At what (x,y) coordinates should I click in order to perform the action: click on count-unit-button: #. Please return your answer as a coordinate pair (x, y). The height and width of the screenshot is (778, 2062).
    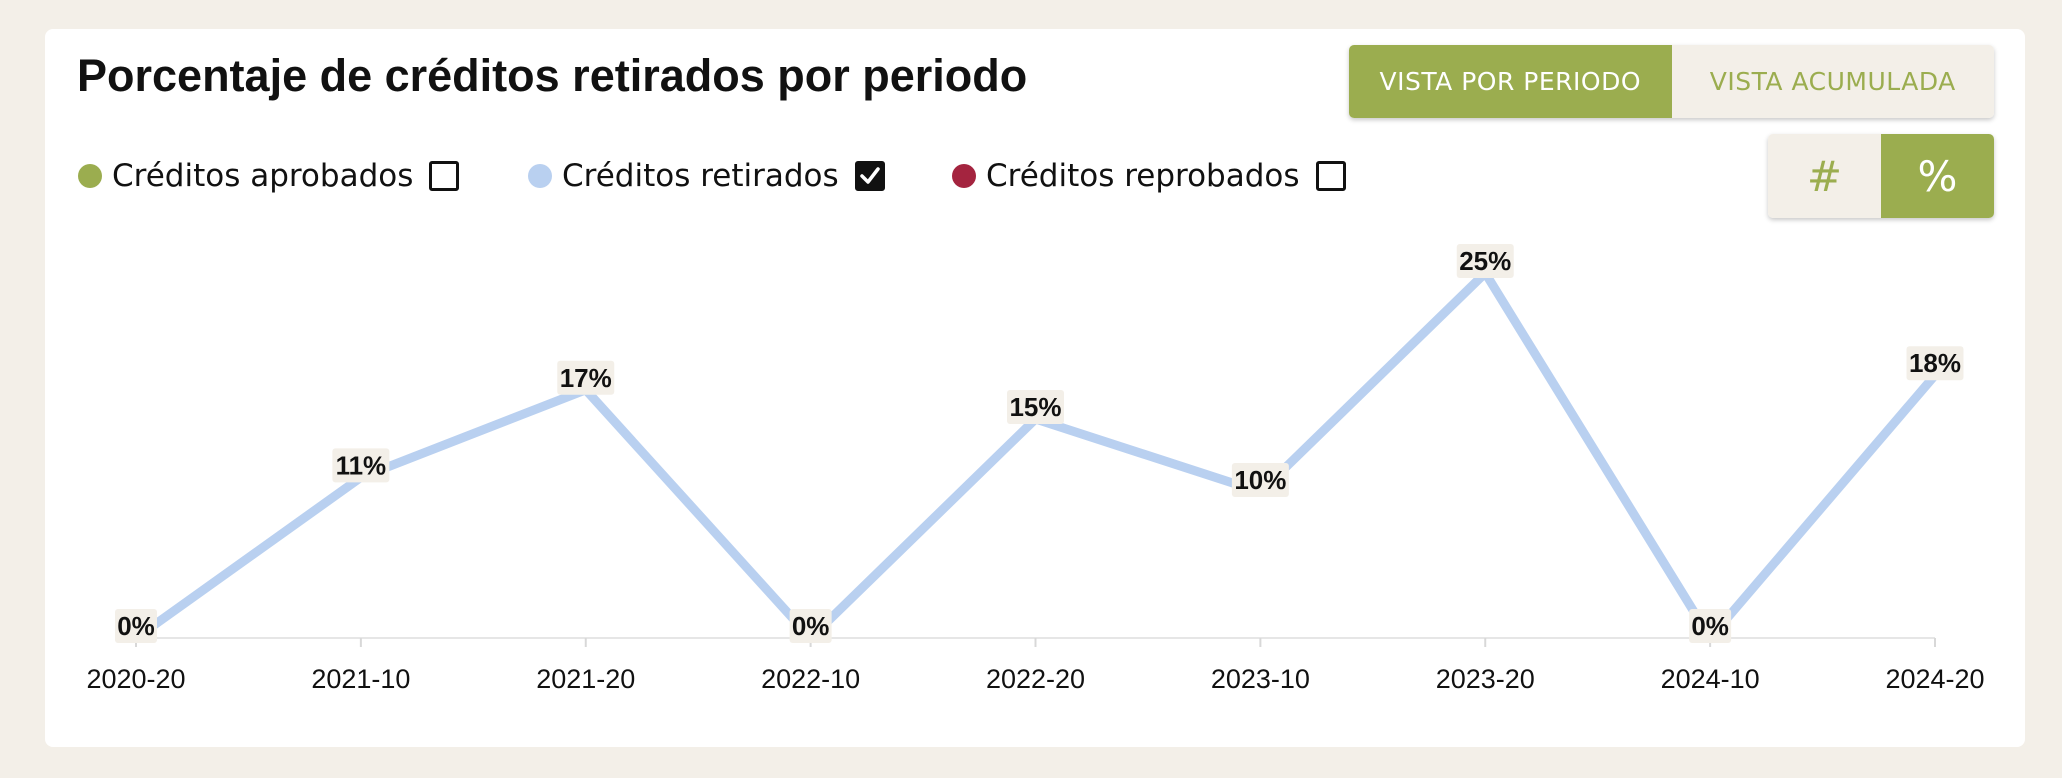
    Looking at the image, I should click on (1824, 176).